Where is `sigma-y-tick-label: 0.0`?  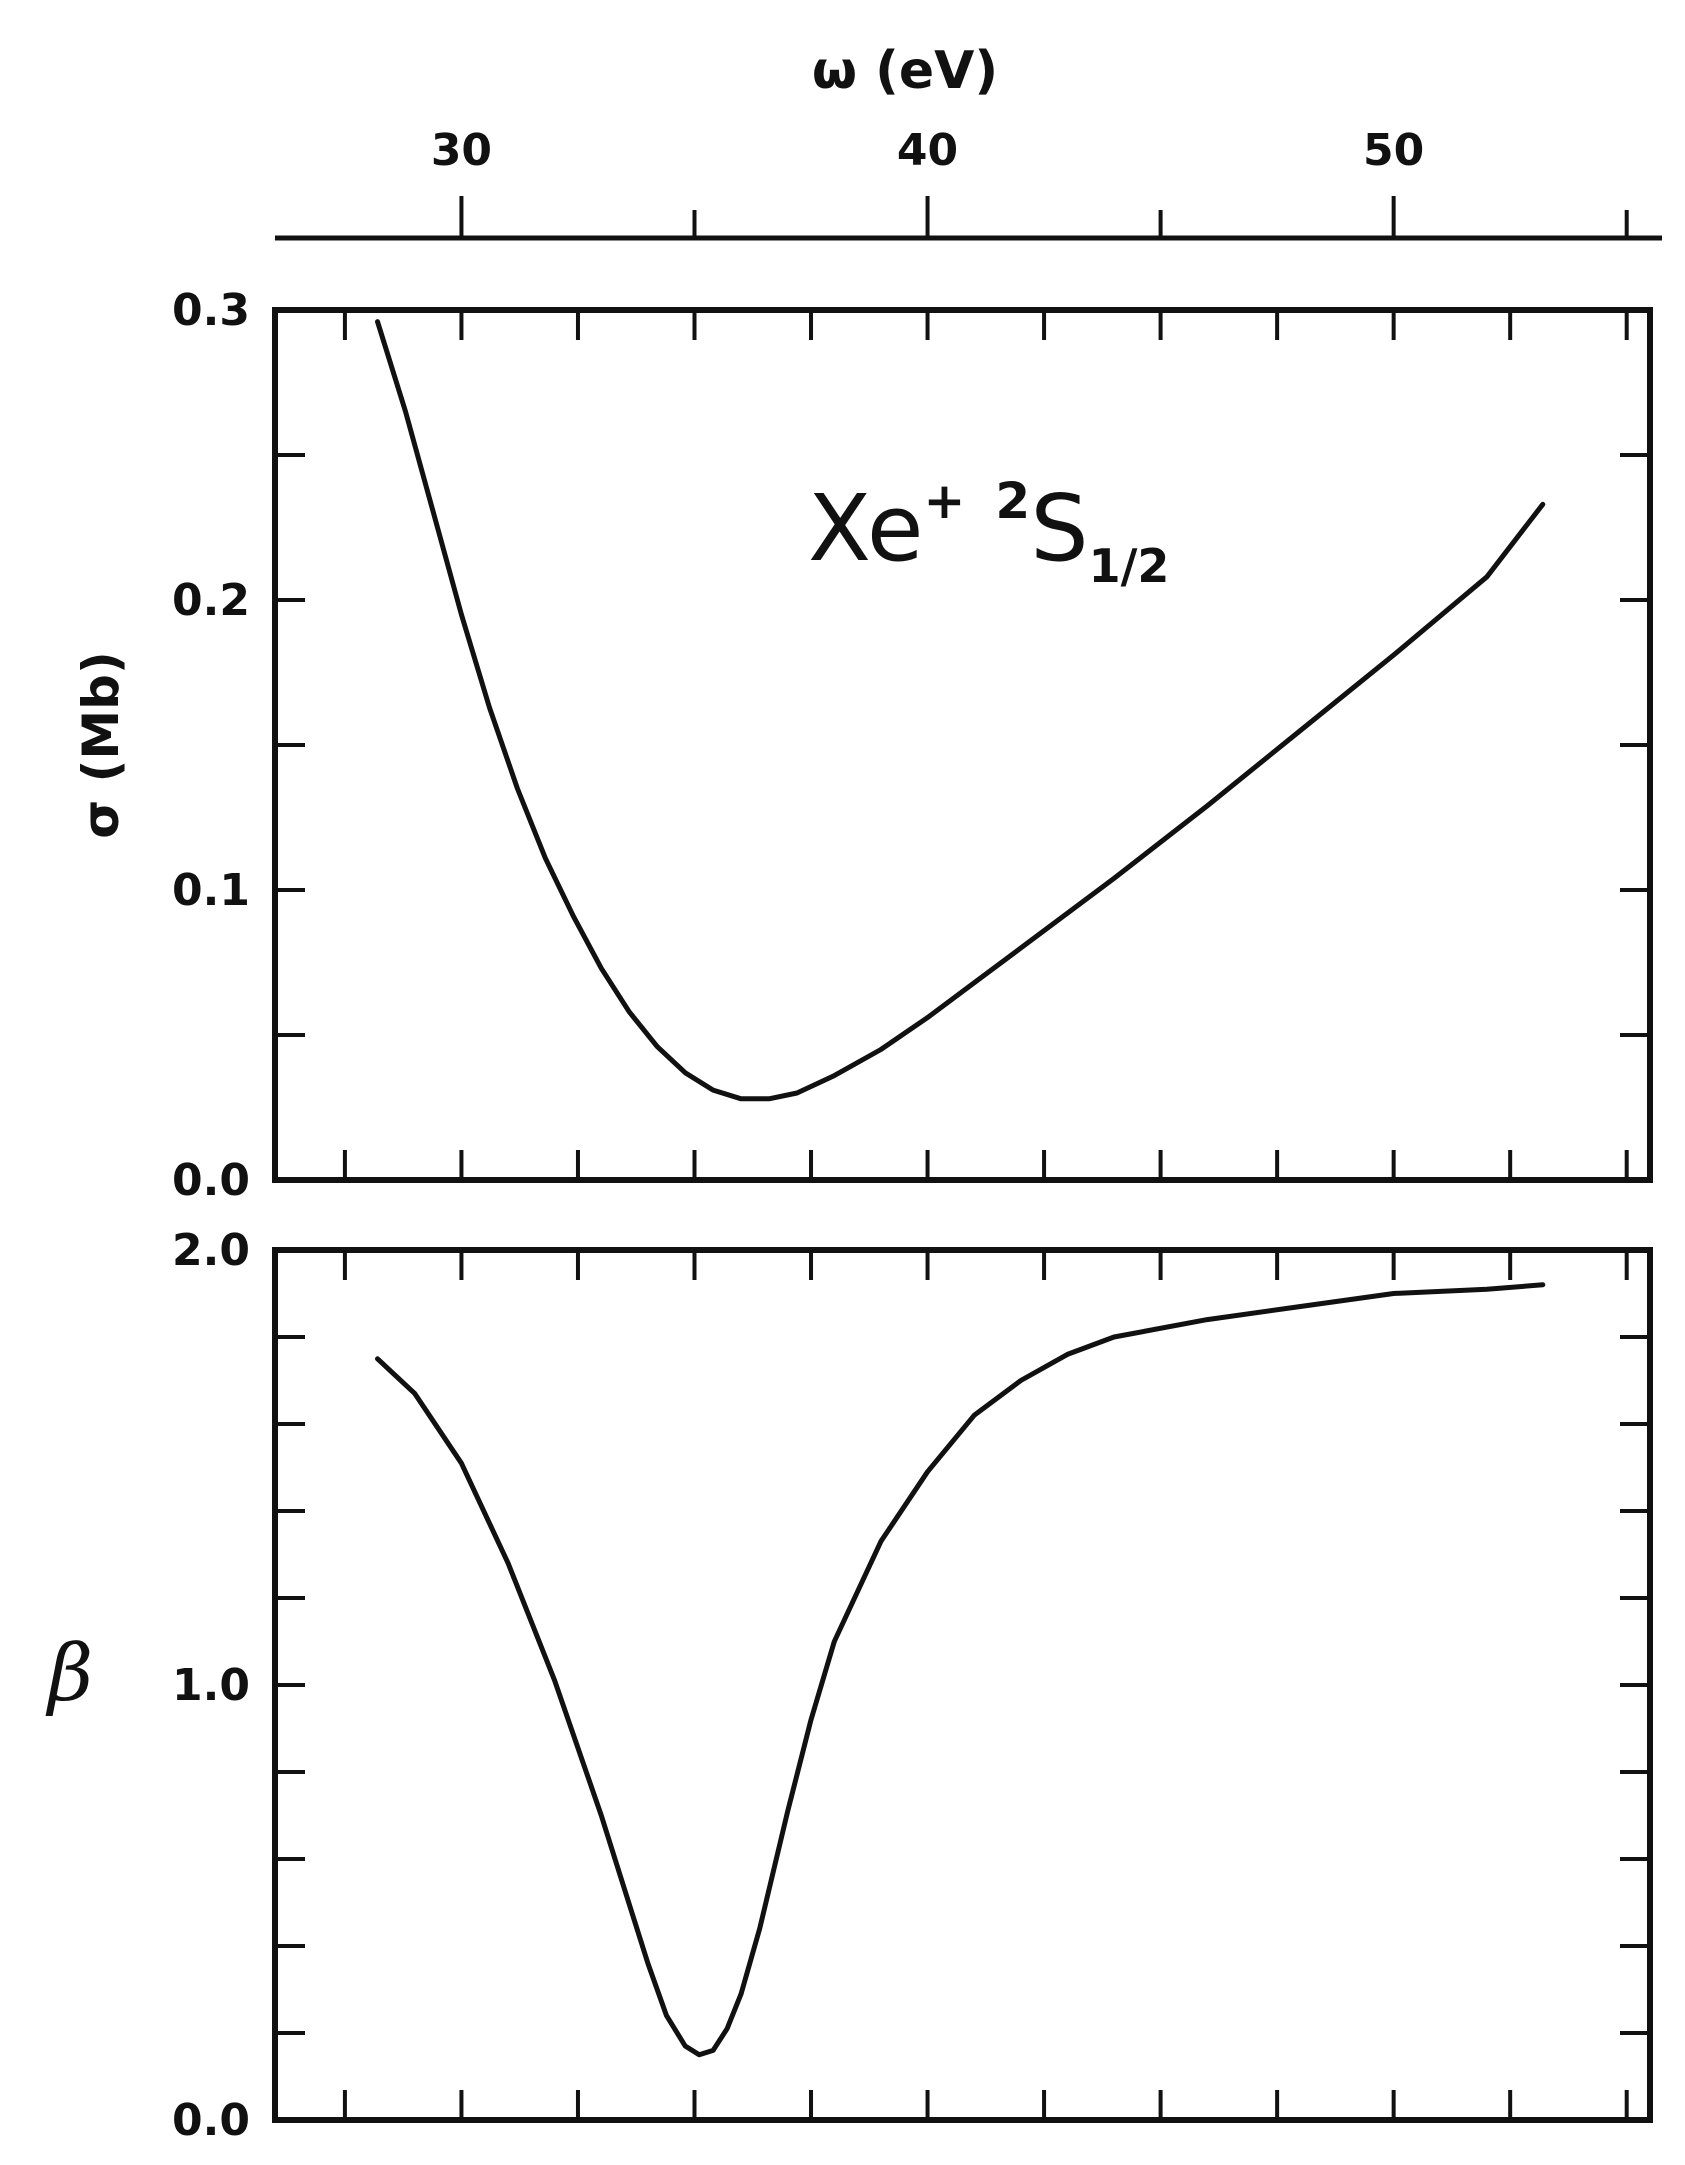 sigma-y-tick-label: 0.0 is located at coordinates (211, 1180).